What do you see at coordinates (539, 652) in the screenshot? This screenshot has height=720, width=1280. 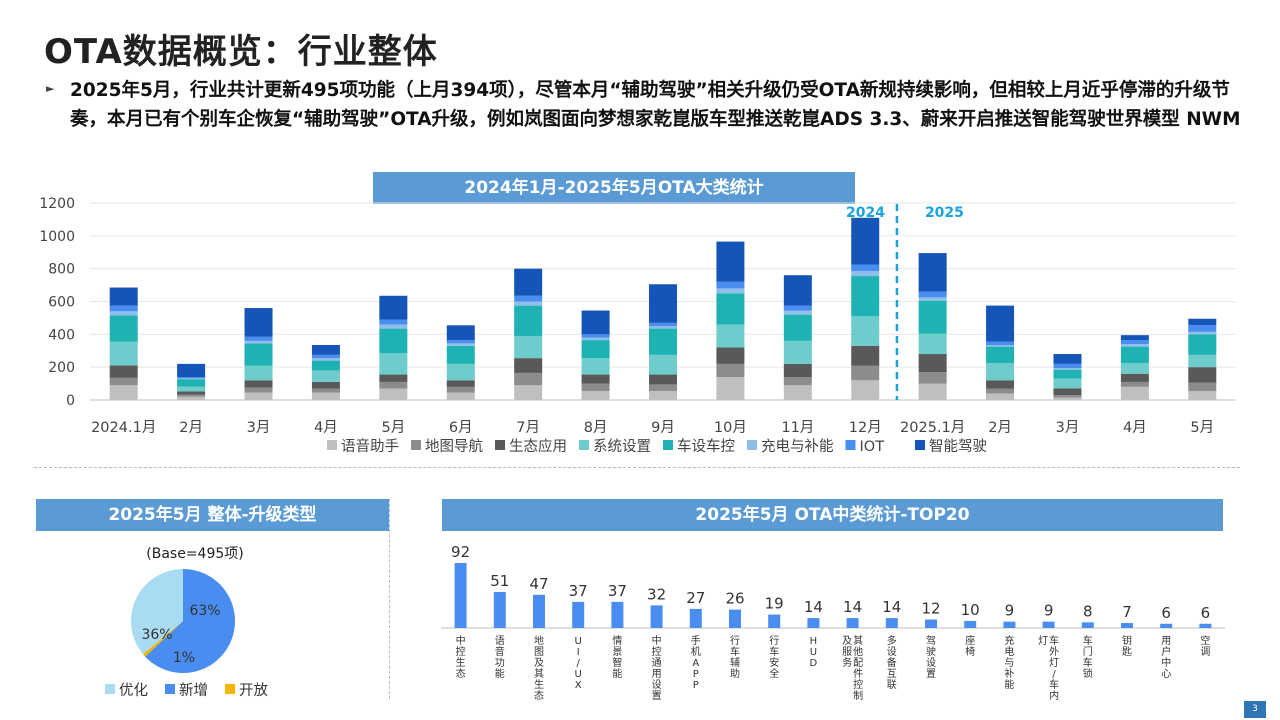 I see `category-label: 图` at bounding box center [539, 652].